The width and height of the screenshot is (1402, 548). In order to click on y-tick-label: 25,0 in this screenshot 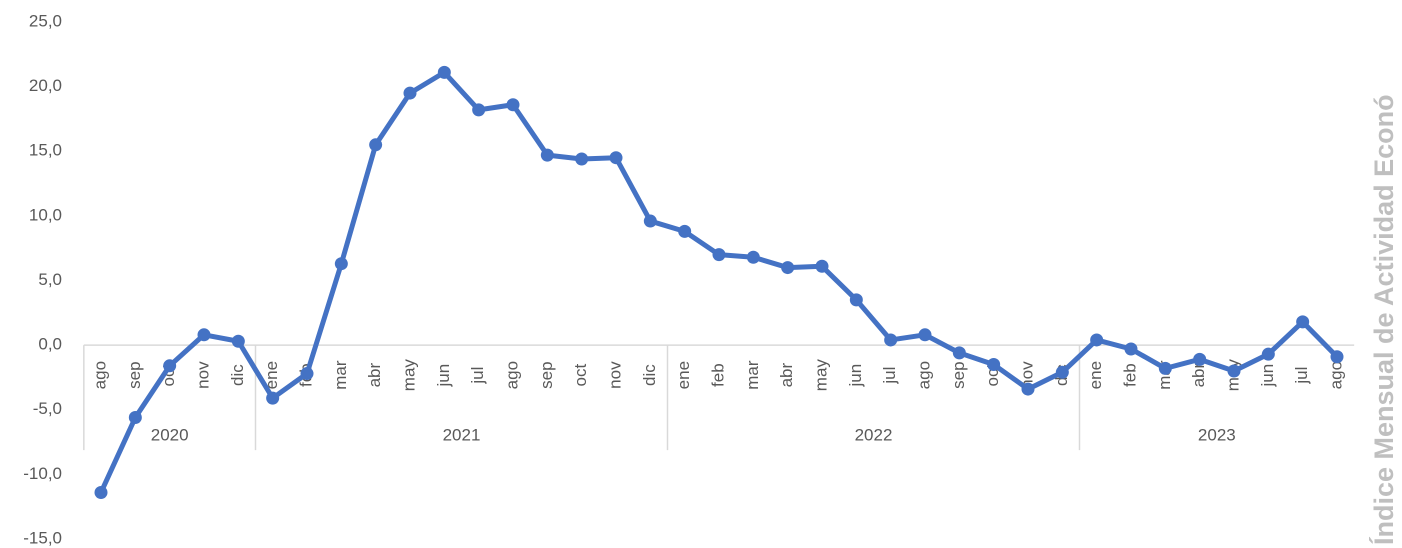, I will do `click(45, 20)`.